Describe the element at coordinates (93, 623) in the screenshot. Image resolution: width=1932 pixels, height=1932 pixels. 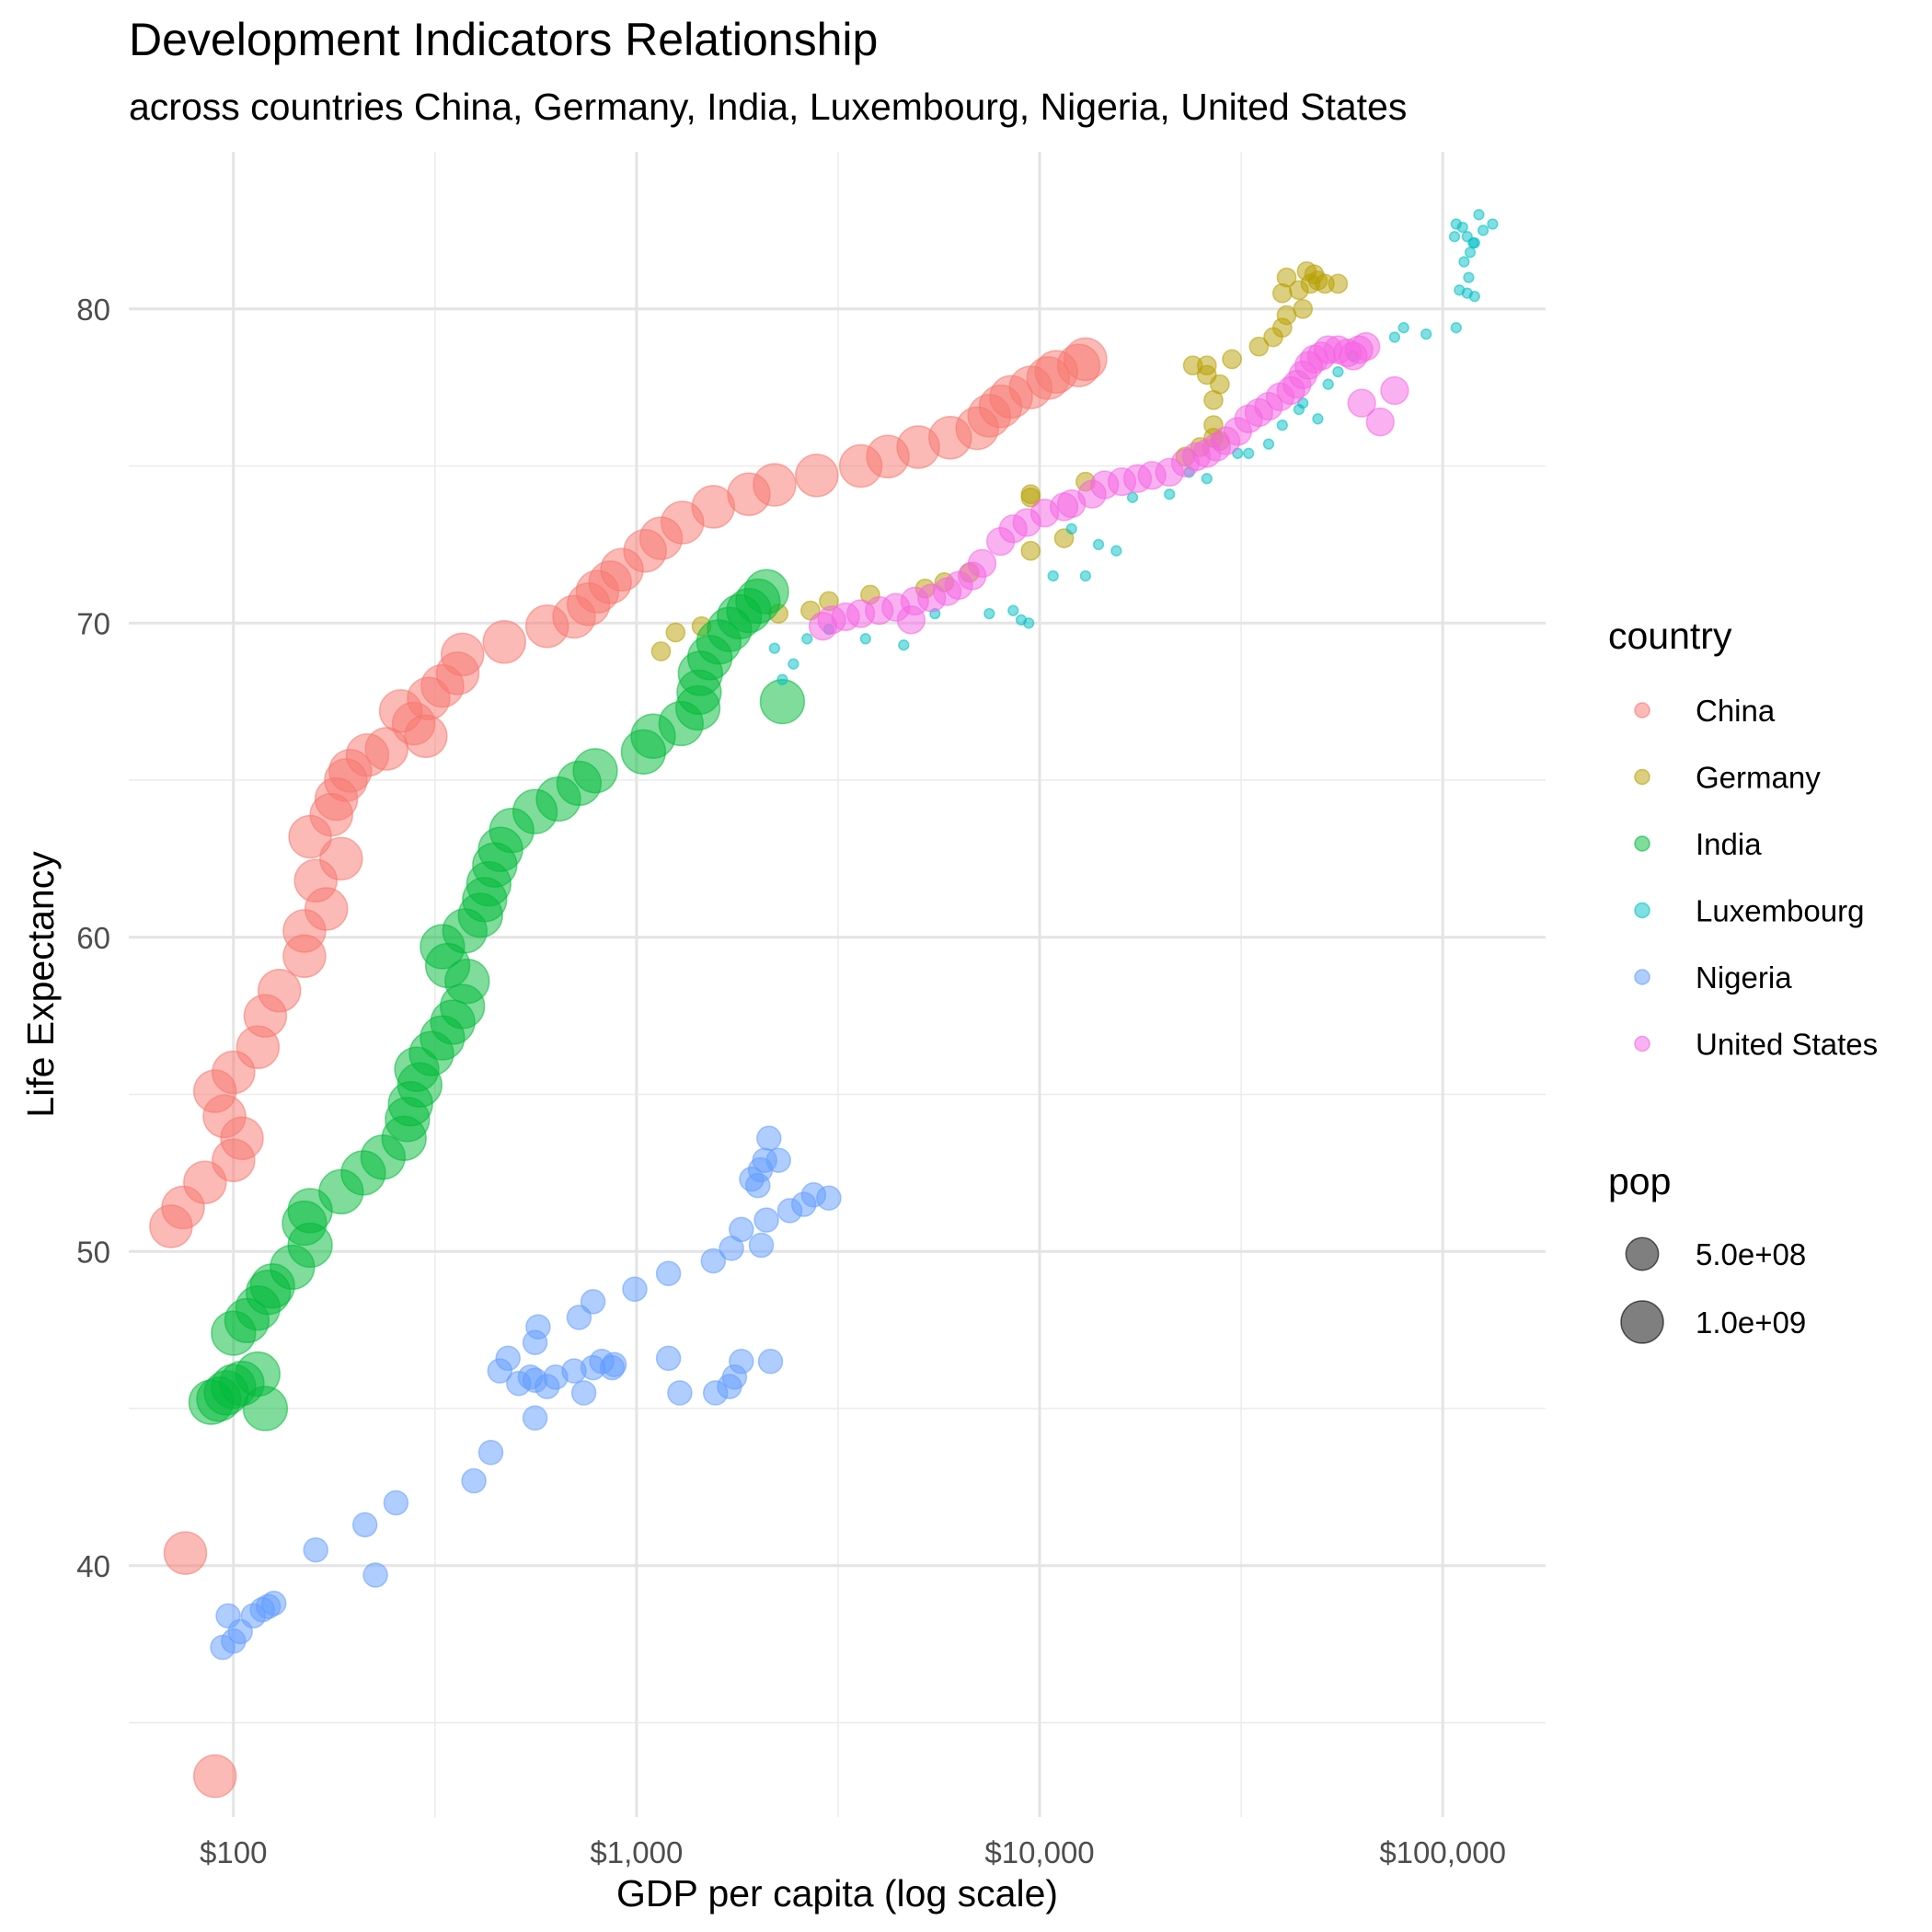
I see `y-tick-label: 70` at that location.